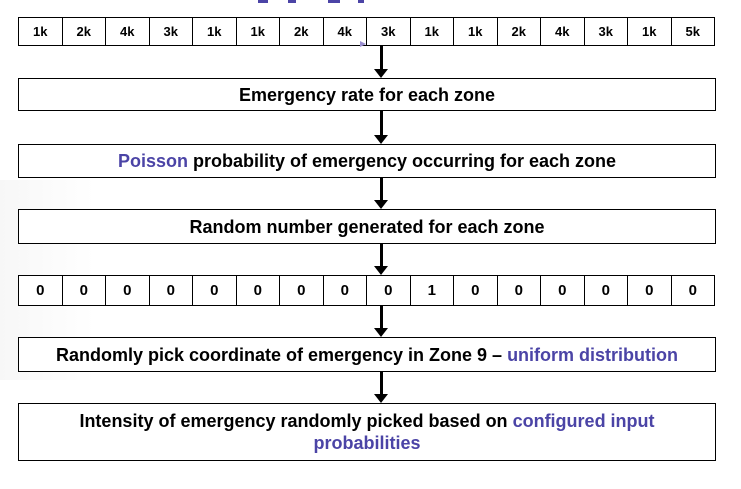 The width and height of the screenshot is (741, 489). I want to click on step-emergency-rate-label: Emergency rate for each zone, so click(367, 94).